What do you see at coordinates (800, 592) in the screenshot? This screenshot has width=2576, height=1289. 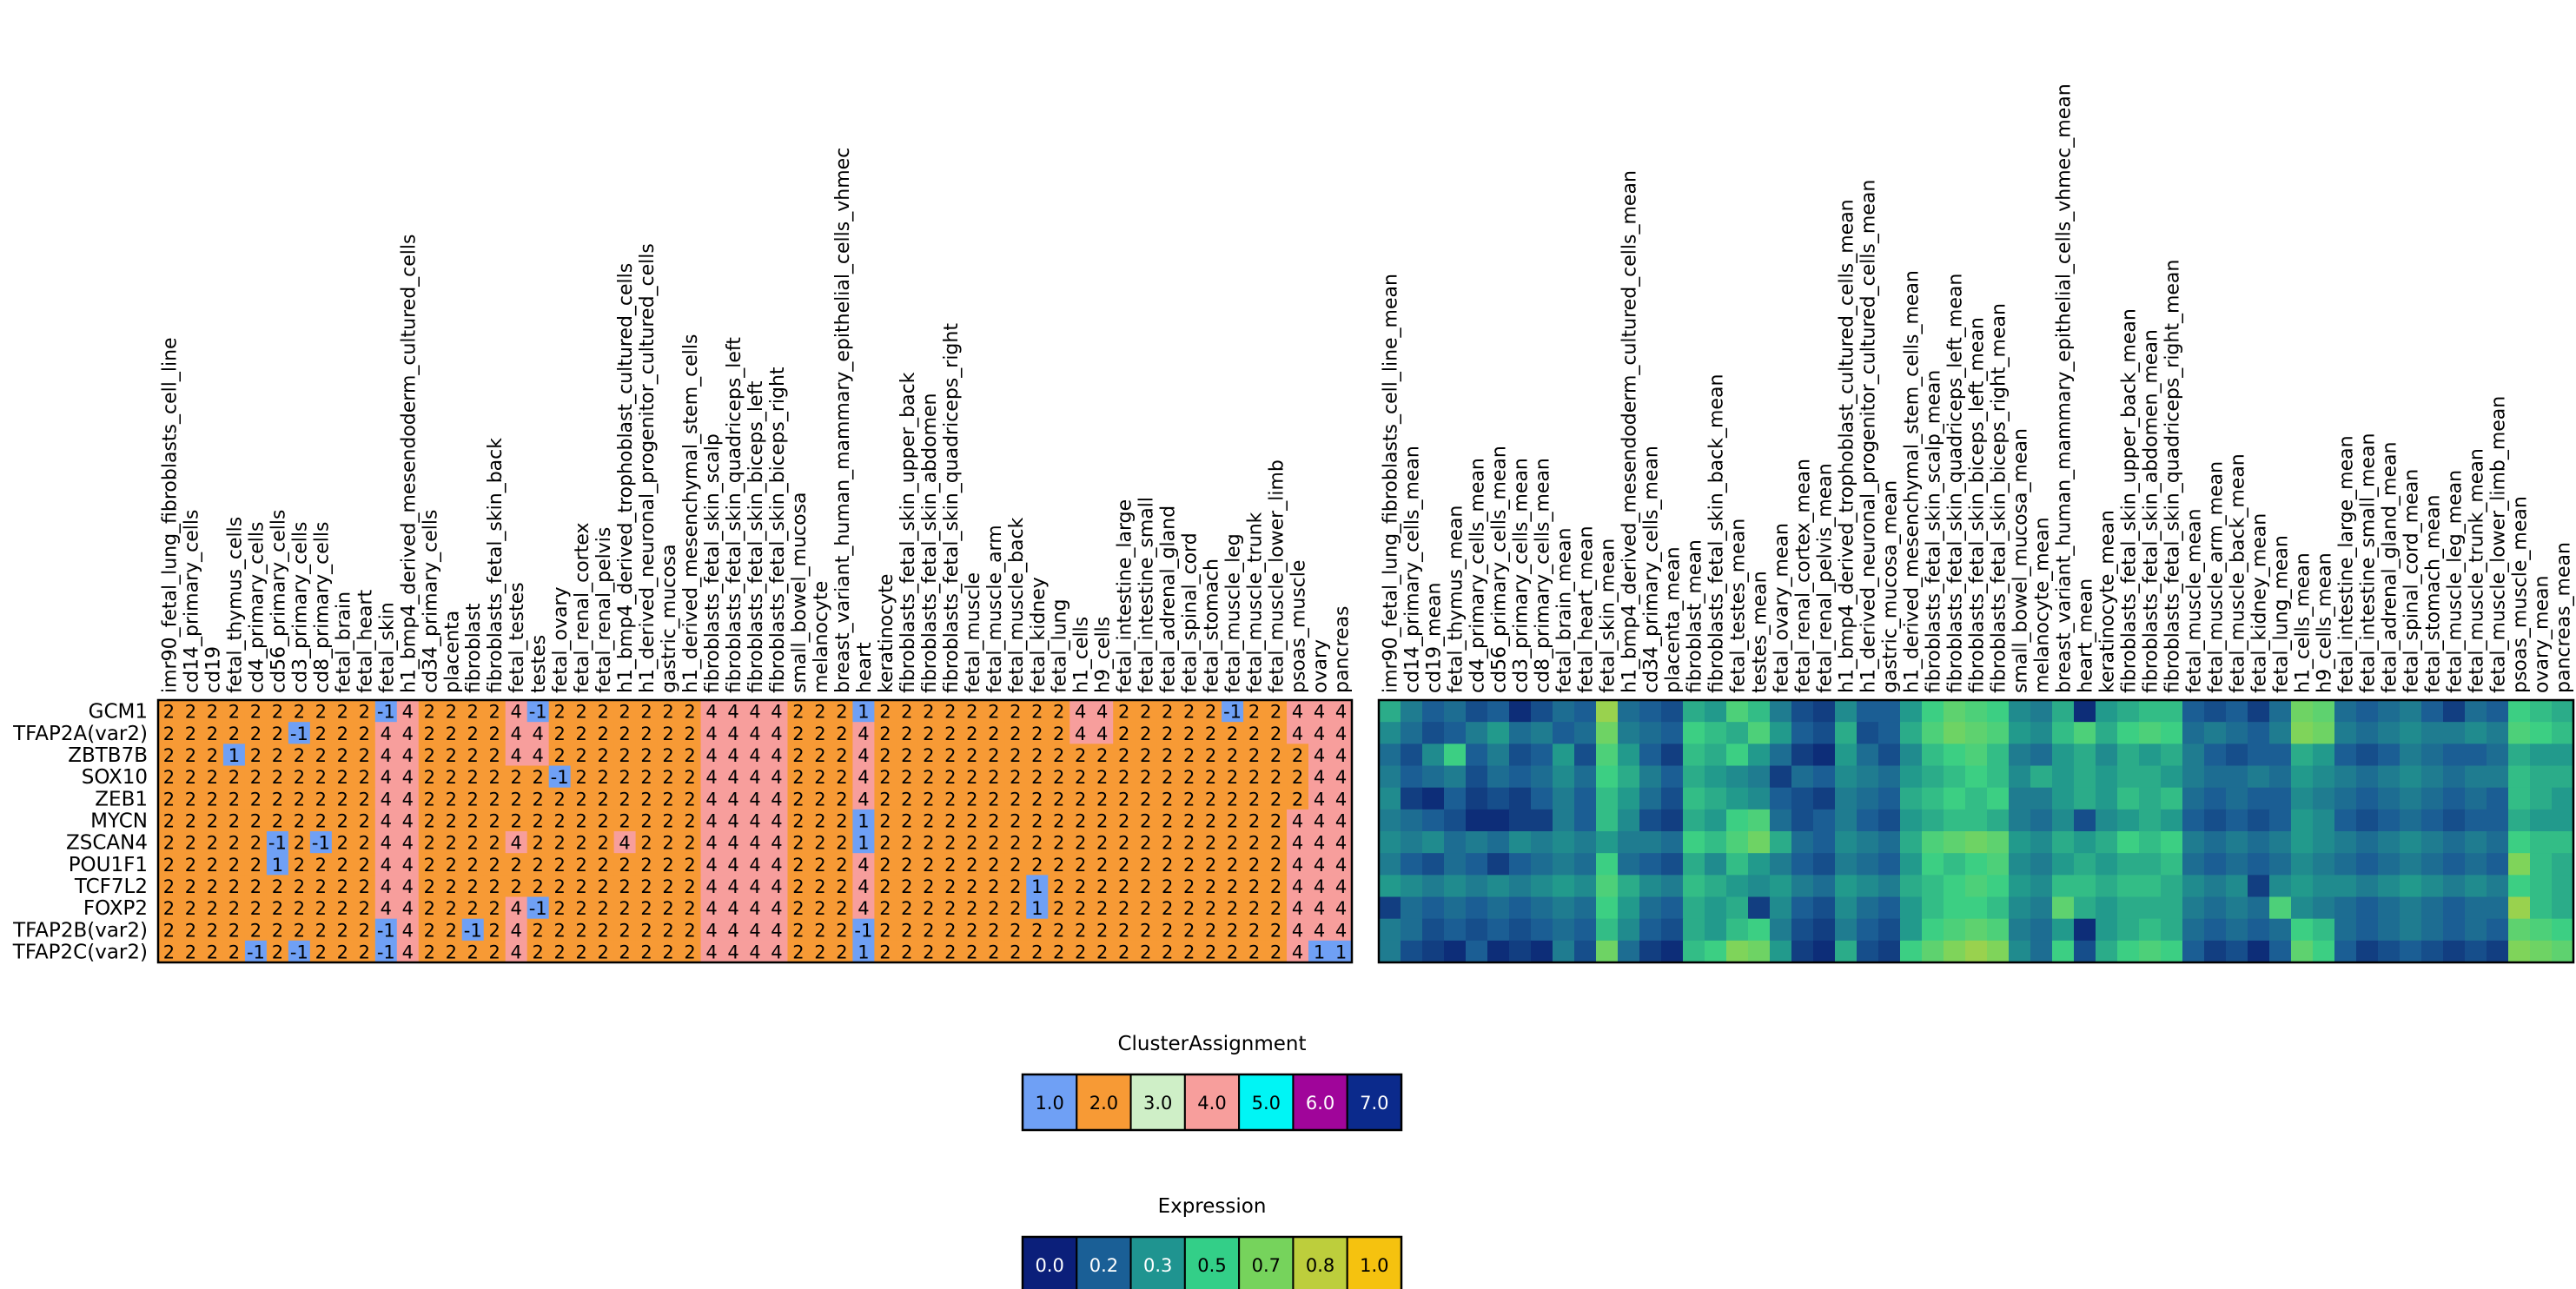 I see `column-label: small_bowel_mucosa` at bounding box center [800, 592].